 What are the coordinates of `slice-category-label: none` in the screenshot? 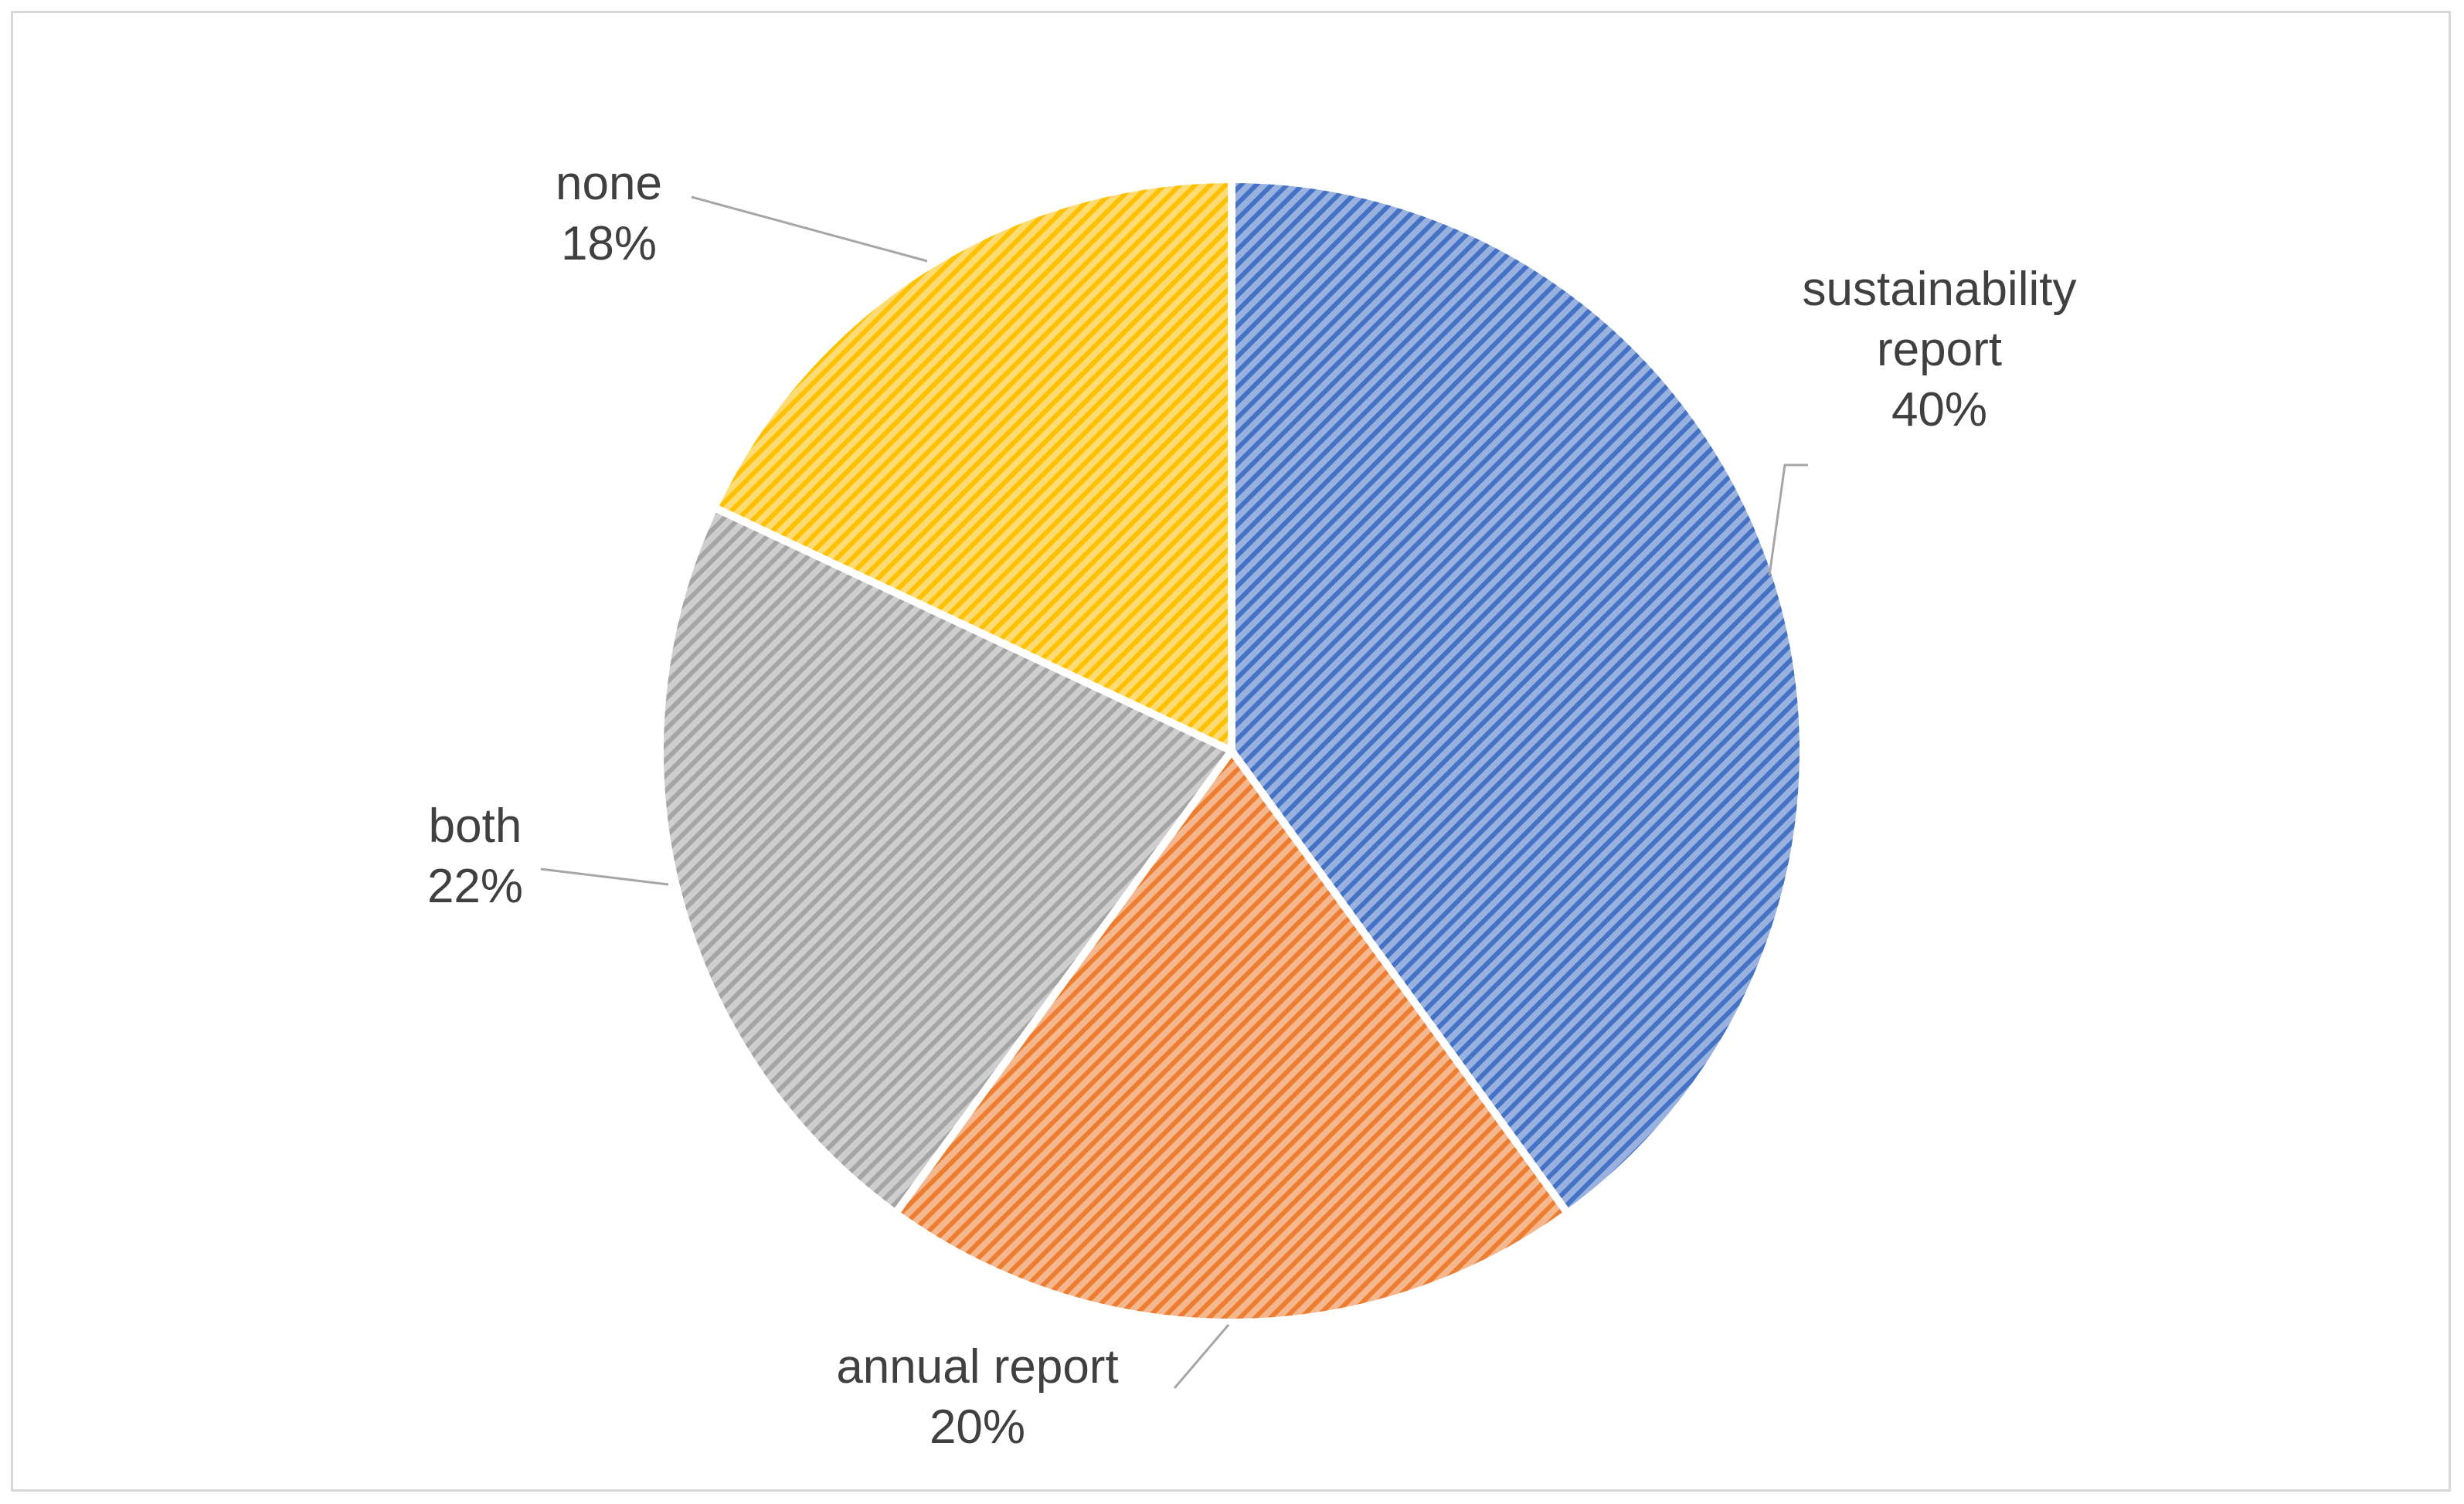 It's located at (609, 183).